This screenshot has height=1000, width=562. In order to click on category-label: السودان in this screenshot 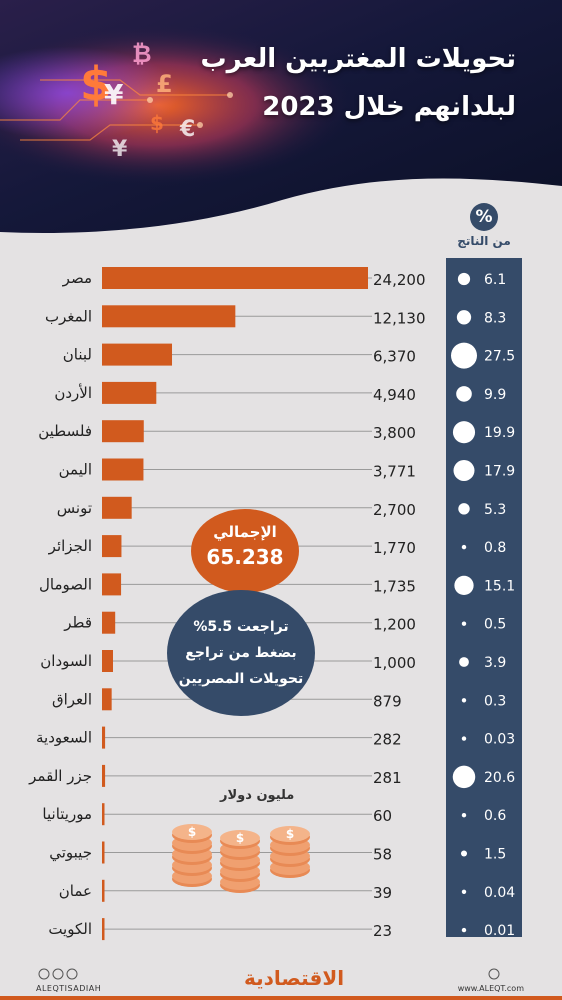, I will do `click(66, 661)`.